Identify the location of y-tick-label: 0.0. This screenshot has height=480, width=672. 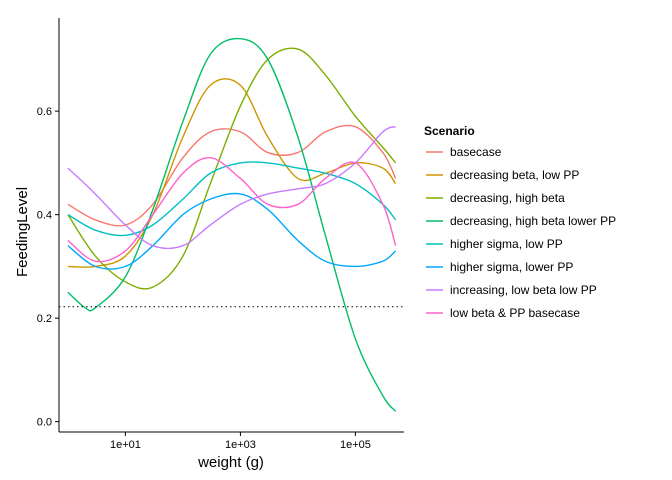
(44, 423).